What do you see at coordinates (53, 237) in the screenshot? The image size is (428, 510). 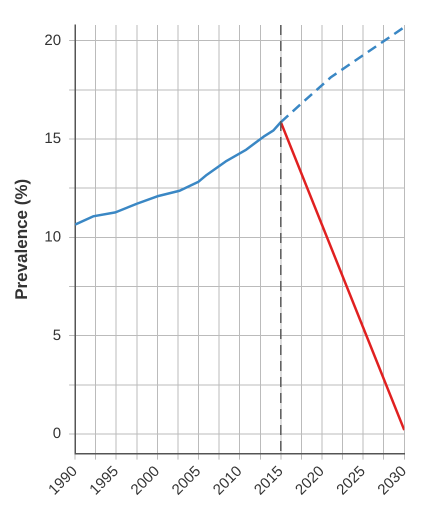 I see `y-tick-label: 10` at bounding box center [53, 237].